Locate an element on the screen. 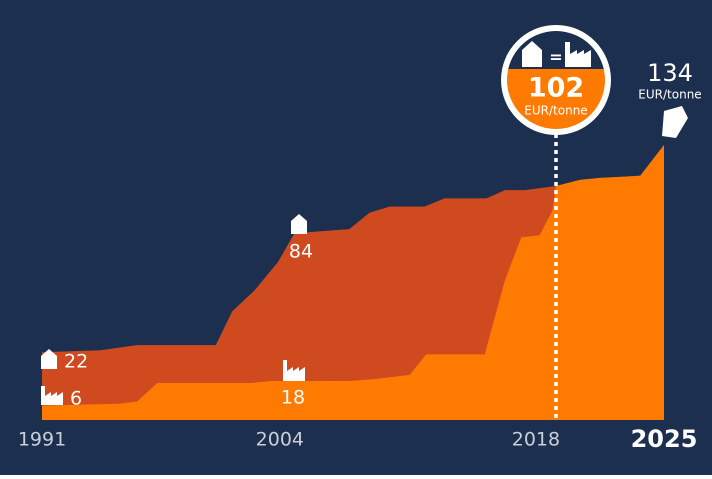  flag-icon is located at coordinates (675, 122).